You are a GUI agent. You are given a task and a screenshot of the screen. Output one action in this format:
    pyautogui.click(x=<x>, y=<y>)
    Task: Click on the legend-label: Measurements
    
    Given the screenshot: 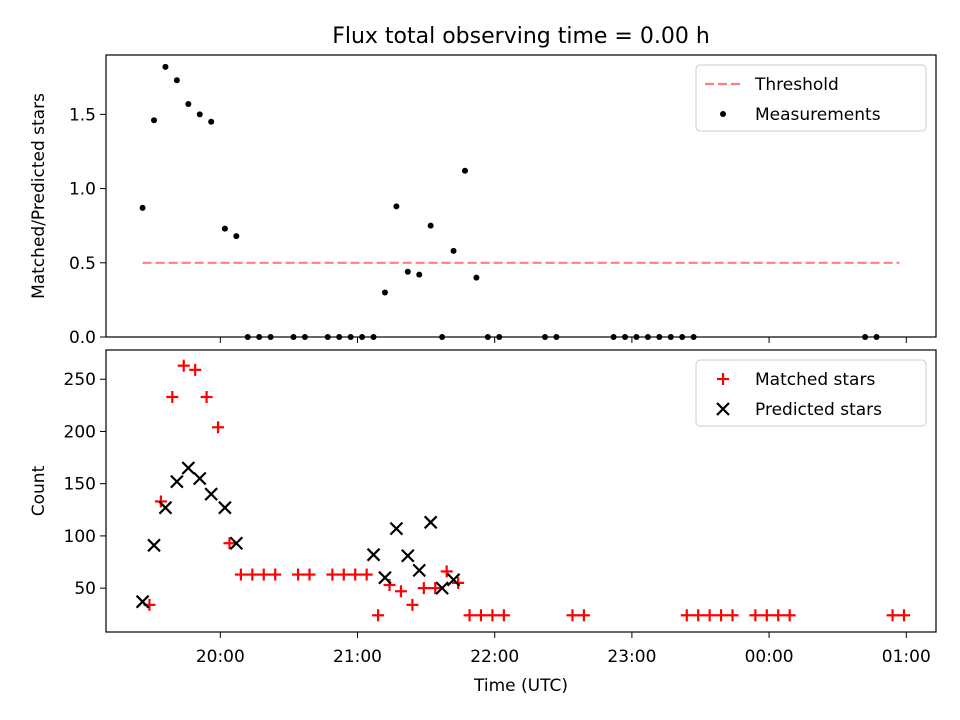 What is the action you would take?
    pyautogui.click(x=818, y=115)
    